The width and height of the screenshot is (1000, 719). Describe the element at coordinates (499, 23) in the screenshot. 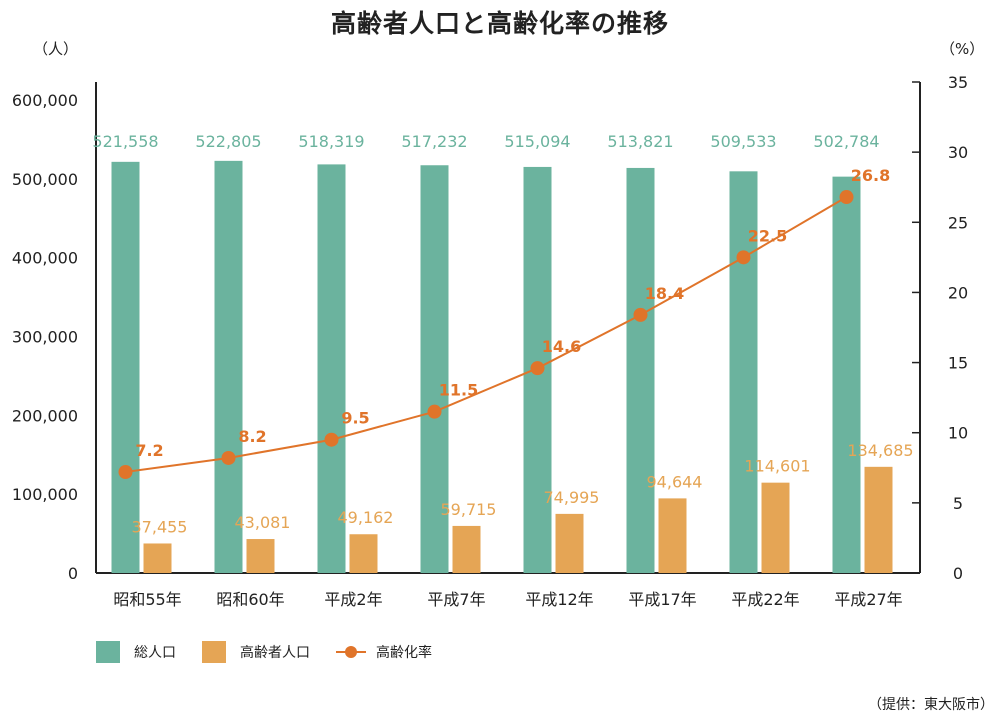

I see `chart-title: 高齢者人口と高齢化率の推移` at that location.